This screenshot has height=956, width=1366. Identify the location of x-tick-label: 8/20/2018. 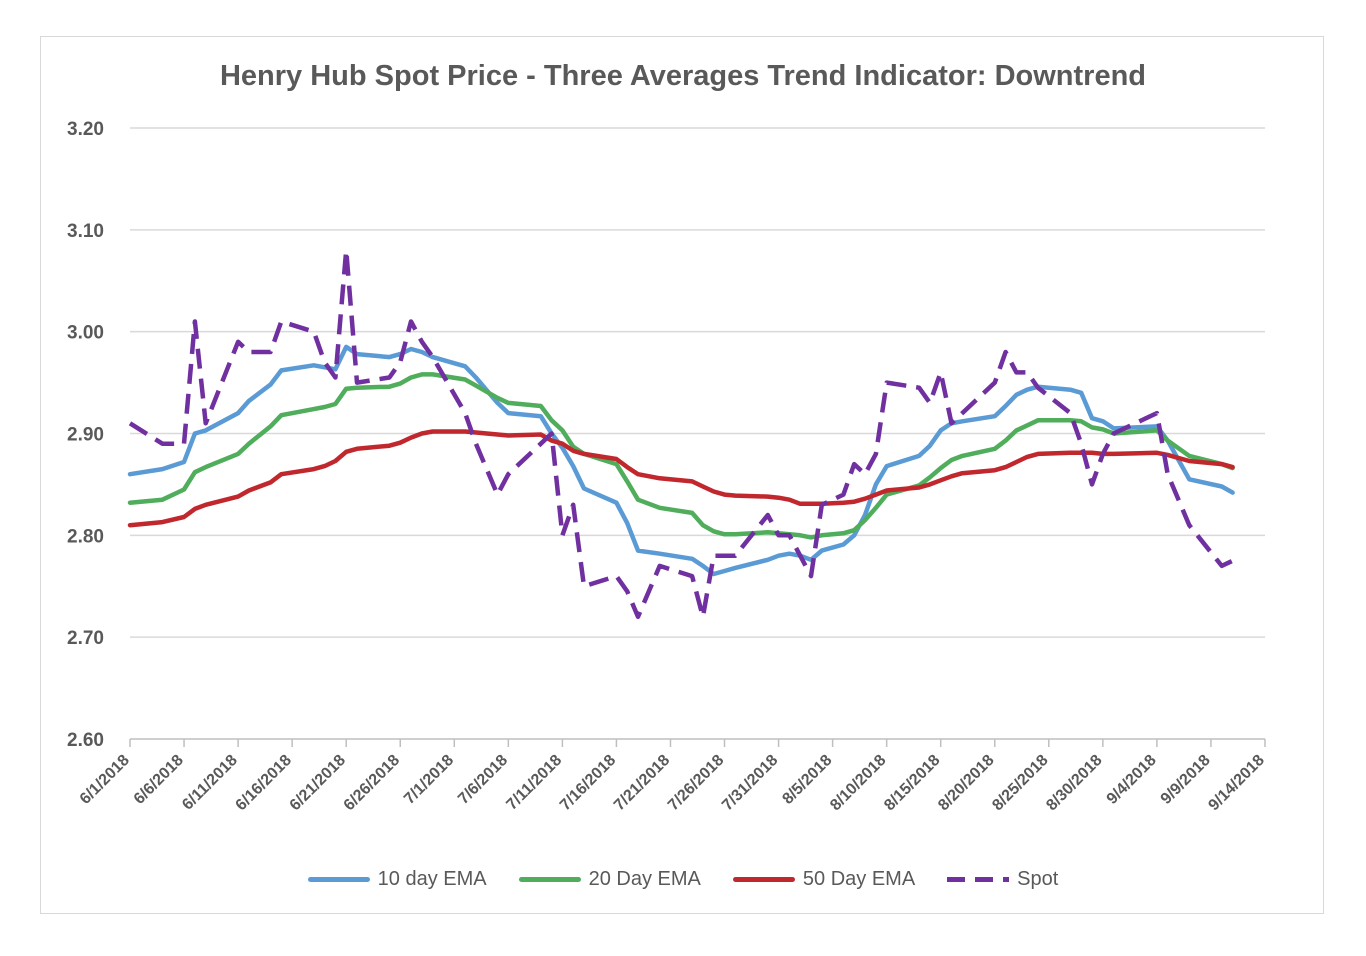
(966, 783).